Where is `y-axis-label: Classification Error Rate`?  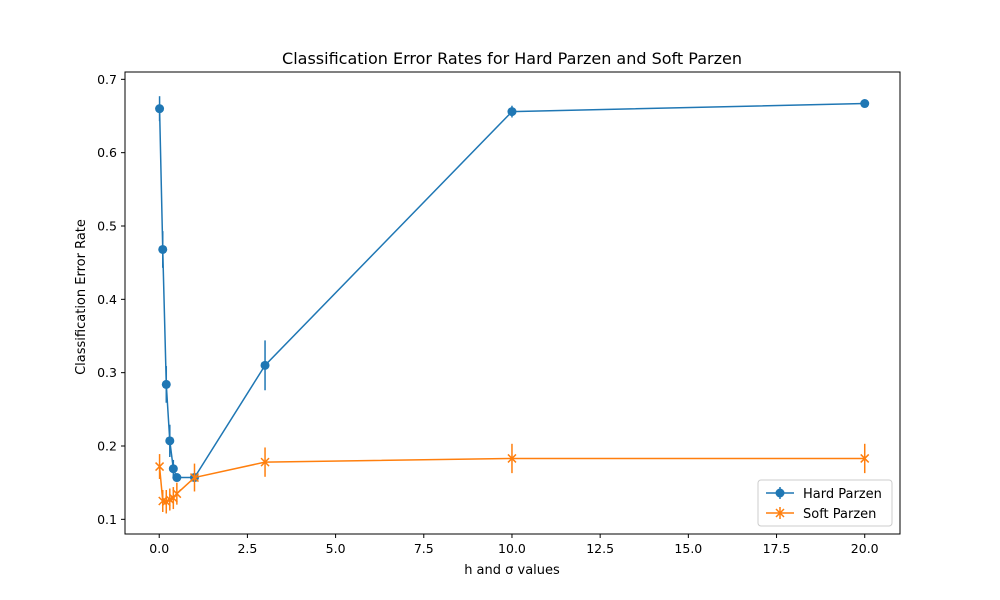 y-axis-label: Classification Error Rate is located at coordinates (81, 297).